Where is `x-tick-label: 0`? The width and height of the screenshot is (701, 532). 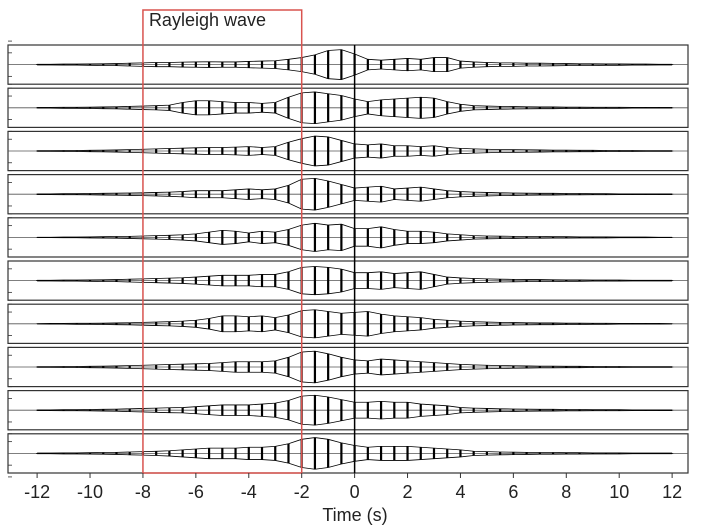
x-tick-label: 0 is located at coordinates (355, 492).